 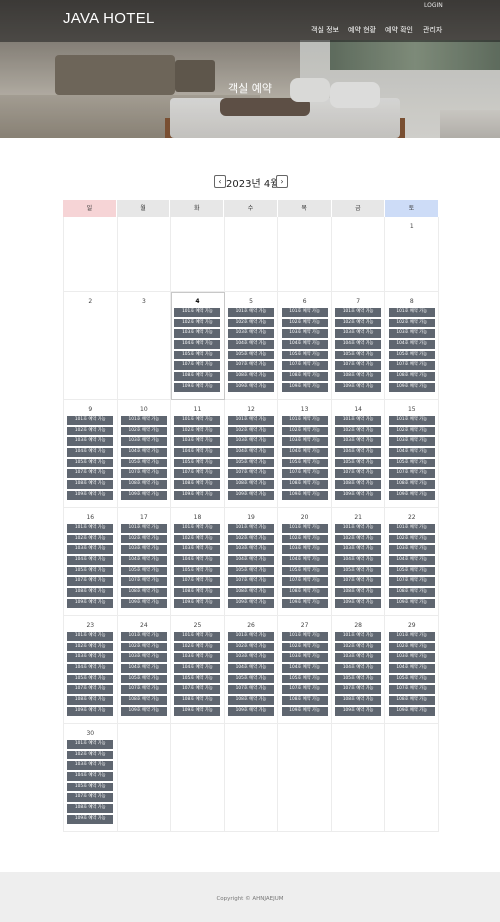 I want to click on site-logo: JAVA HOTEL, so click(x=109, y=18).